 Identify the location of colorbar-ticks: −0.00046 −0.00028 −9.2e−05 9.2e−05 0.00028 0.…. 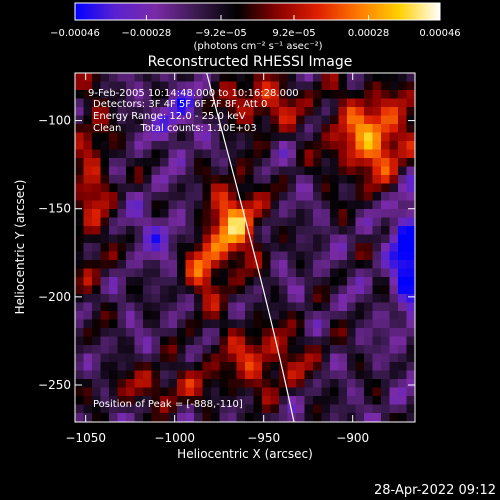
(255, 27).